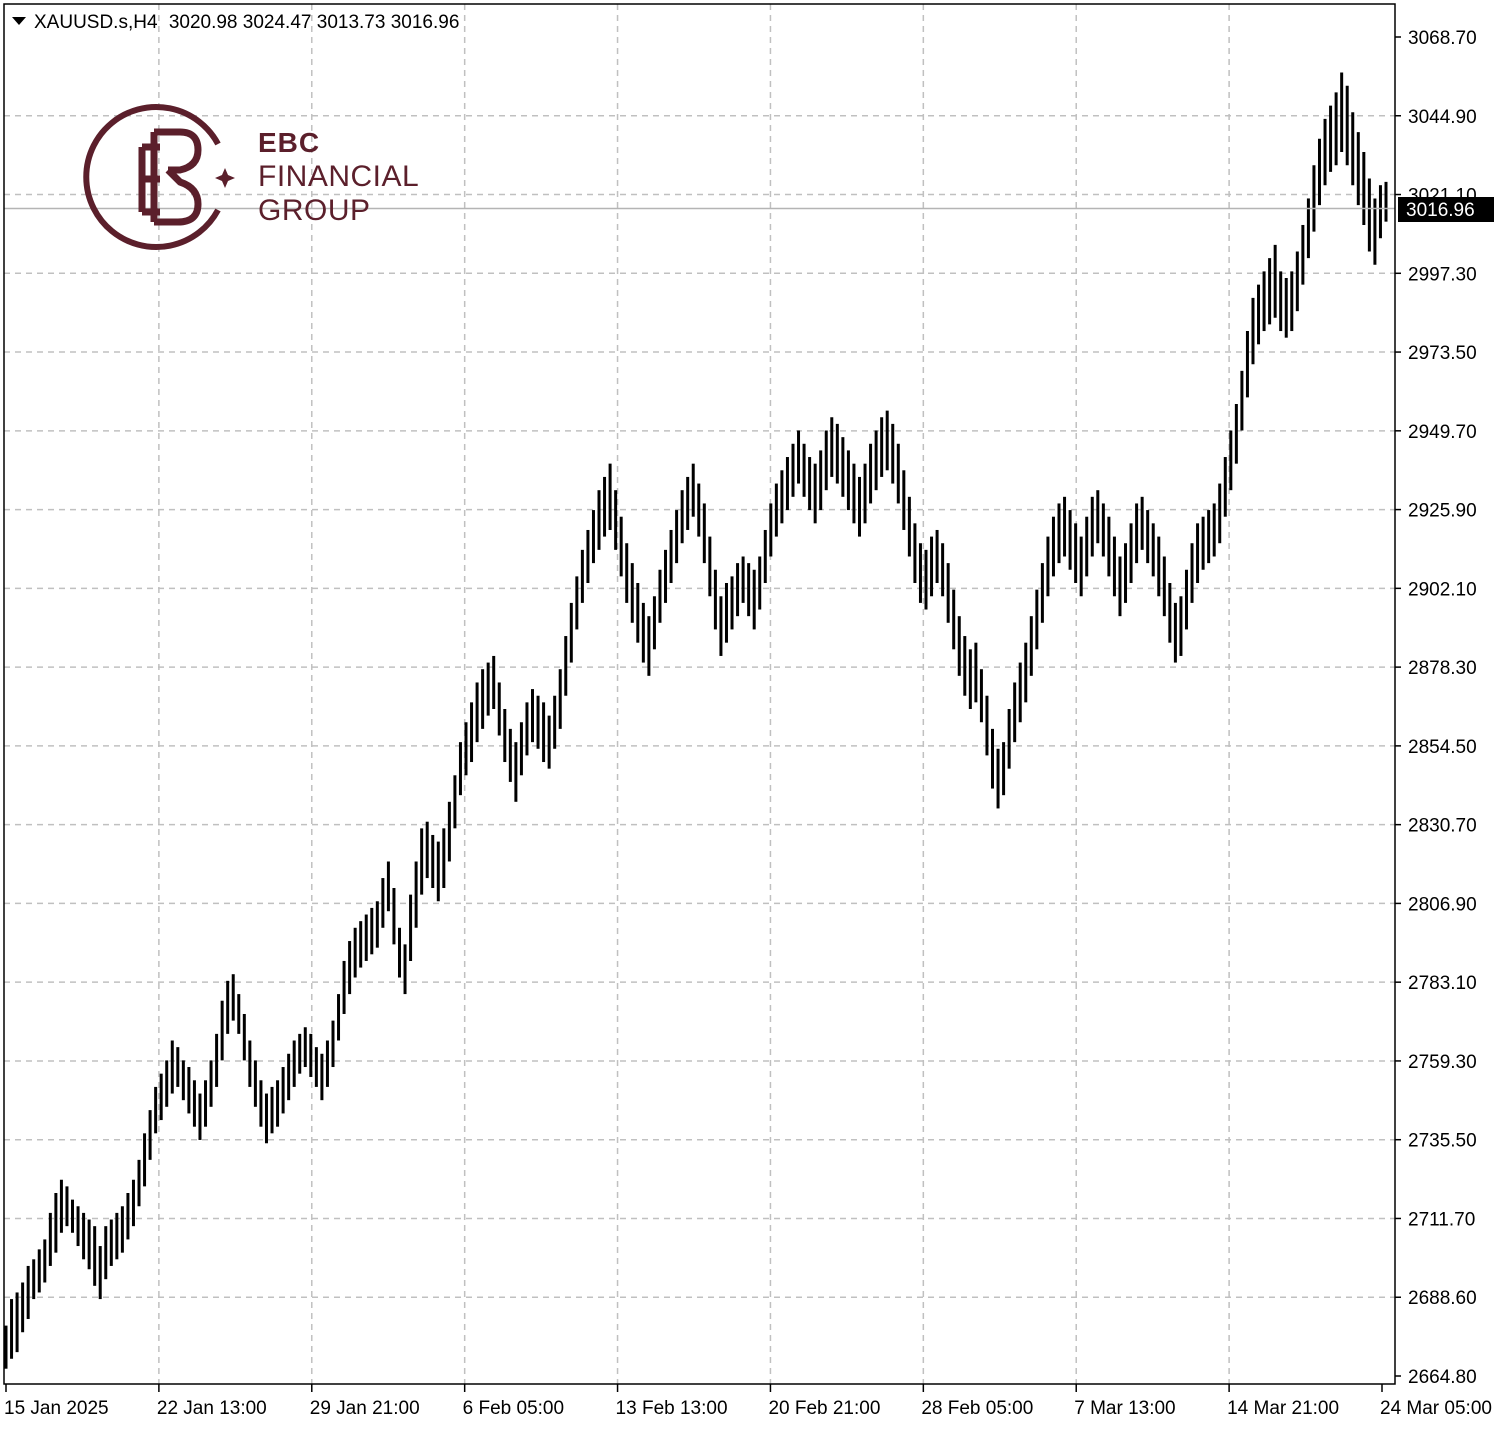 The image size is (1502, 1433). What do you see at coordinates (159, 177) in the screenshot?
I see `ebc-emblem-icon` at bounding box center [159, 177].